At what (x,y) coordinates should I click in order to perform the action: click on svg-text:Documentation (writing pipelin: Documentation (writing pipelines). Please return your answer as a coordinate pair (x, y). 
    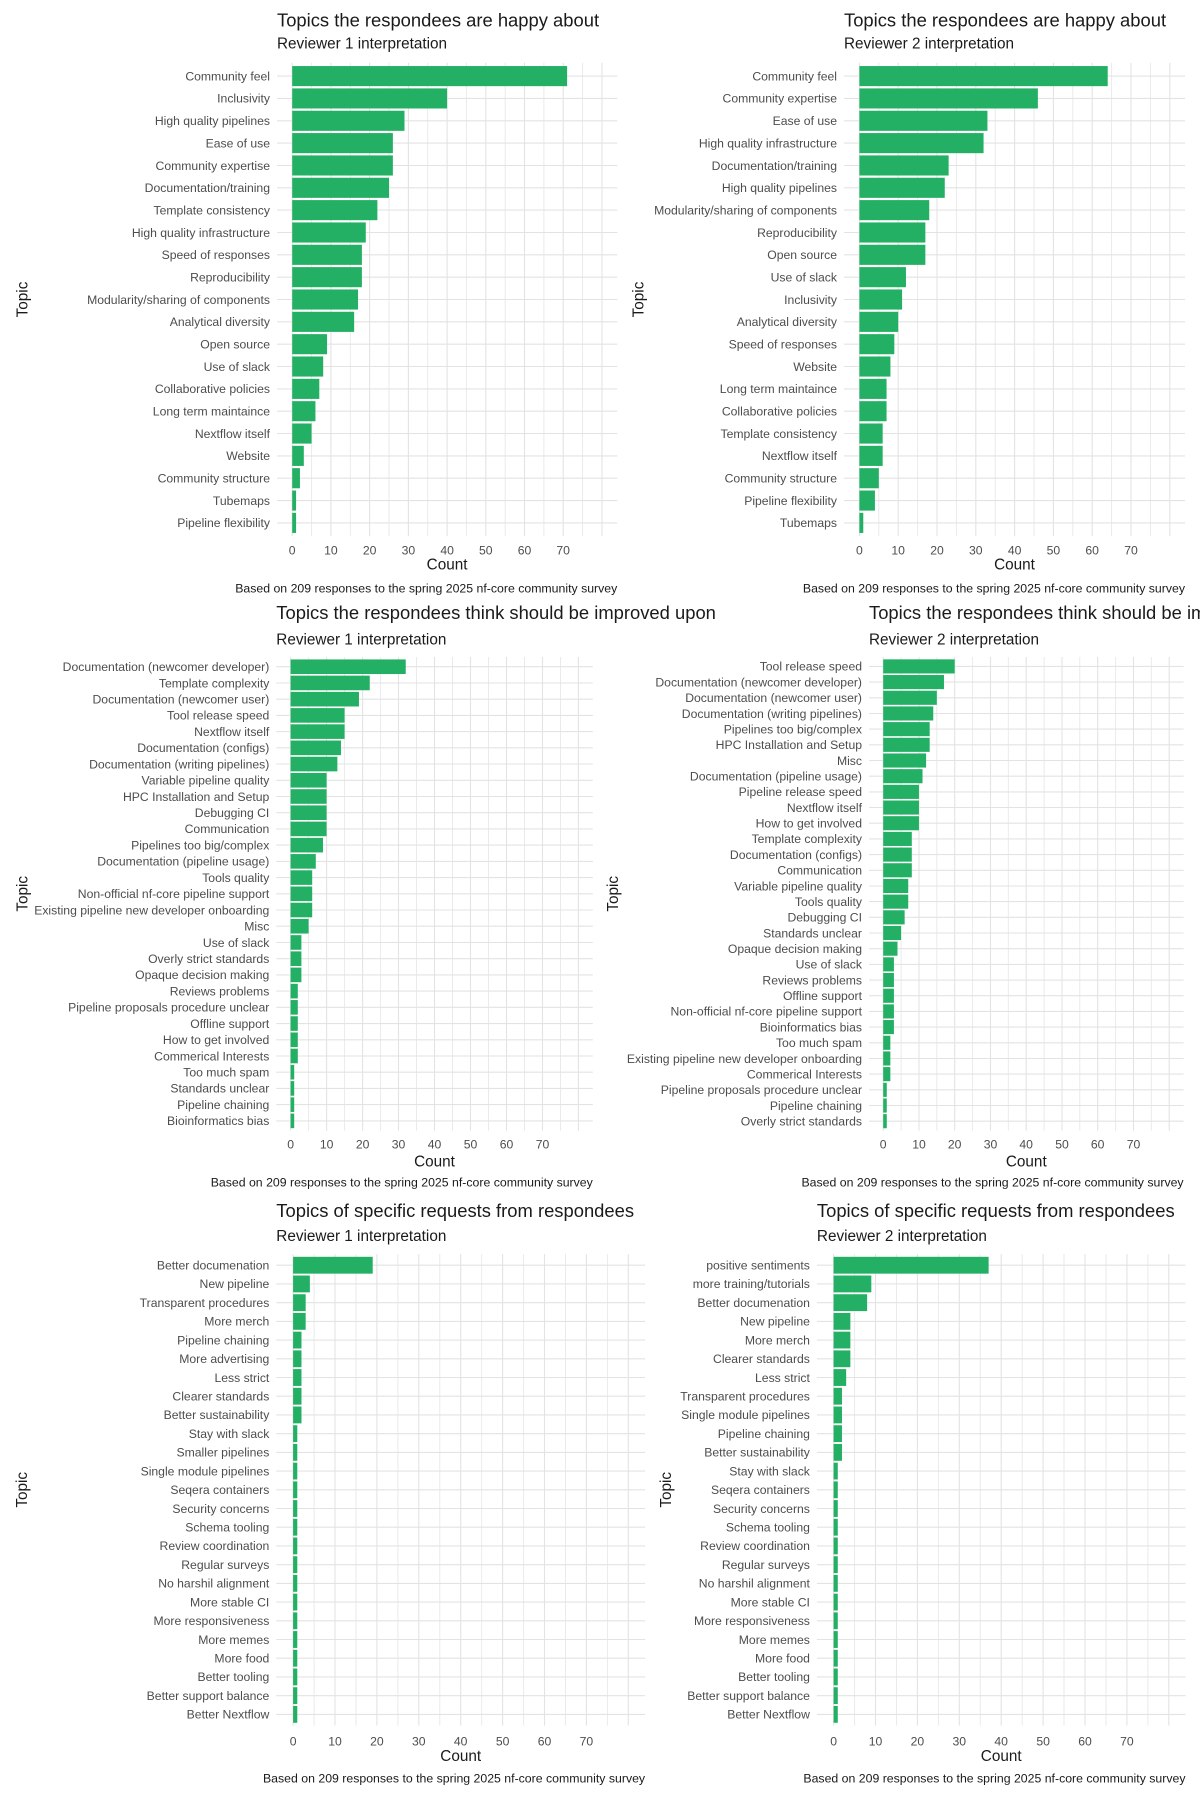
    Looking at the image, I should click on (772, 714).